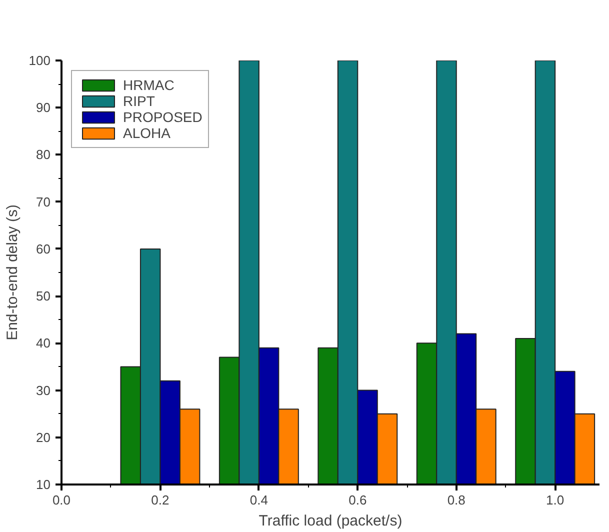 Image resolution: width=609 pixels, height=532 pixels. I want to click on legend-label: HRMAC, so click(148, 85).